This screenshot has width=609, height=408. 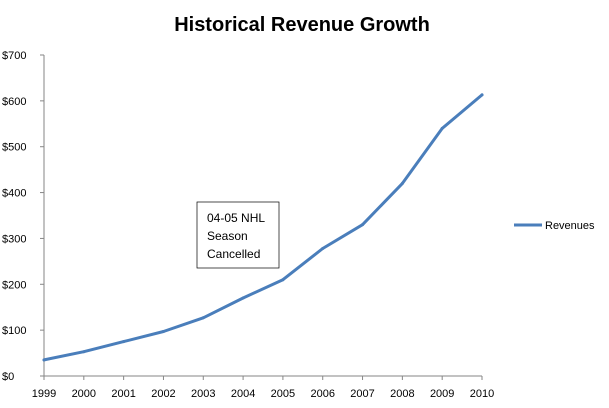 What do you see at coordinates (8, 377) in the screenshot?
I see `y-tick-label: $0` at bounding box center [8, 377].